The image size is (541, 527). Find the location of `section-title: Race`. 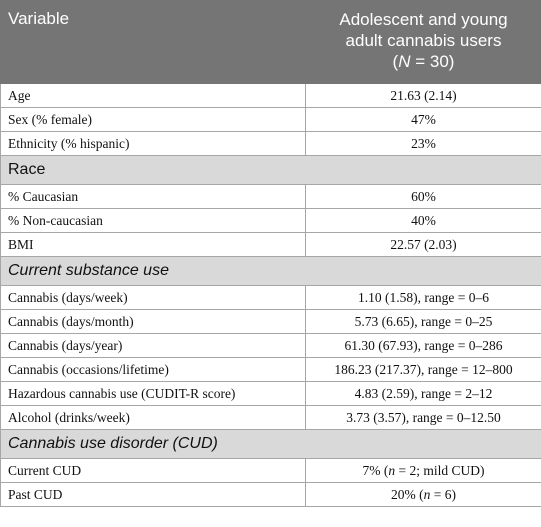

section-title: Race is located at coordinates (270, 170).